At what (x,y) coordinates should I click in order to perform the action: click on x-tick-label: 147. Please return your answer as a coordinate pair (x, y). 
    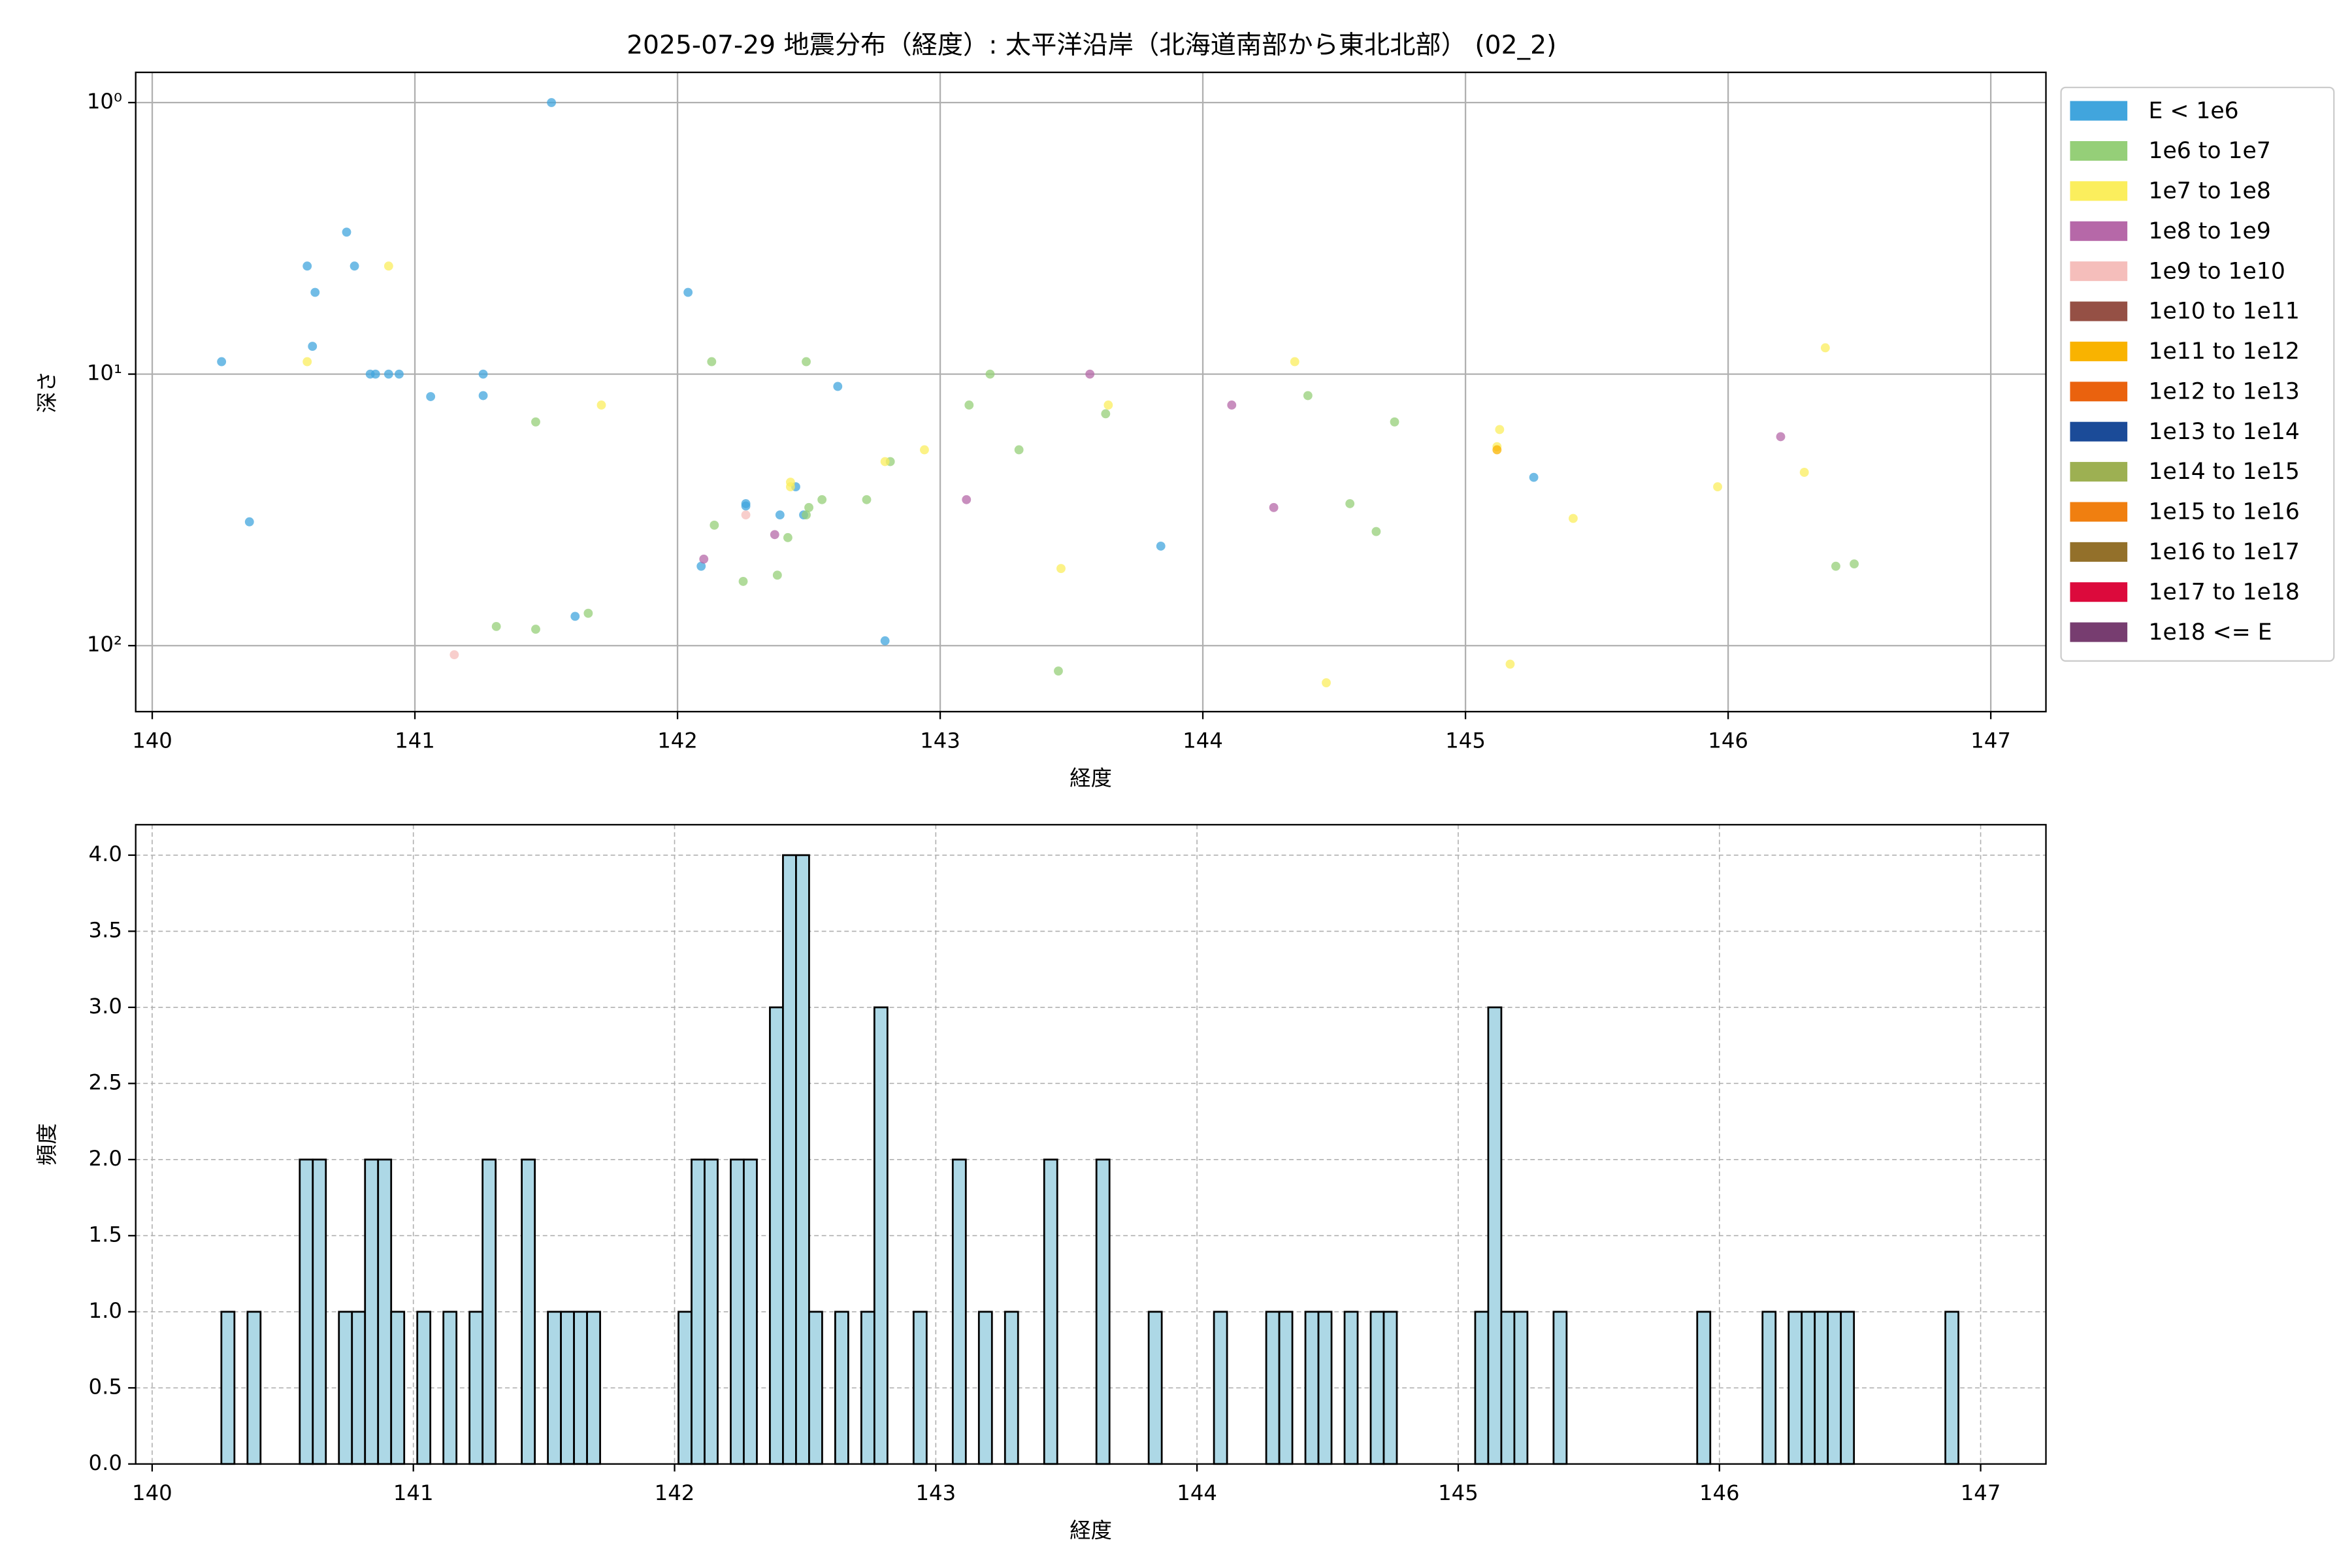
    Looking at the image, I should click on (1990, 740).